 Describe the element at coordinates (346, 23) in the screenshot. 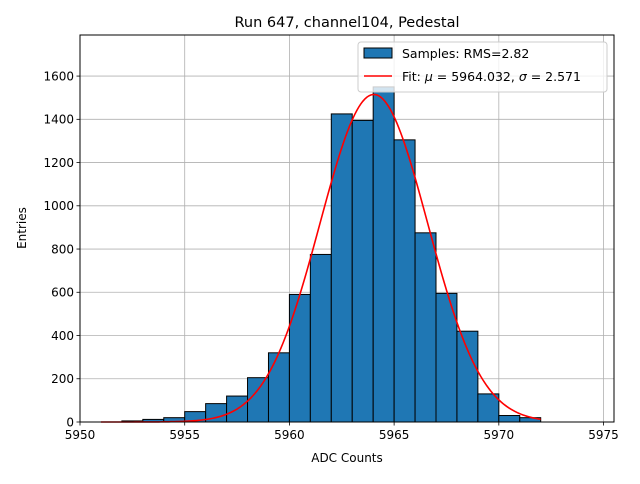

I see `chart-title: Run 647, channel104, Pedestal` at that location.